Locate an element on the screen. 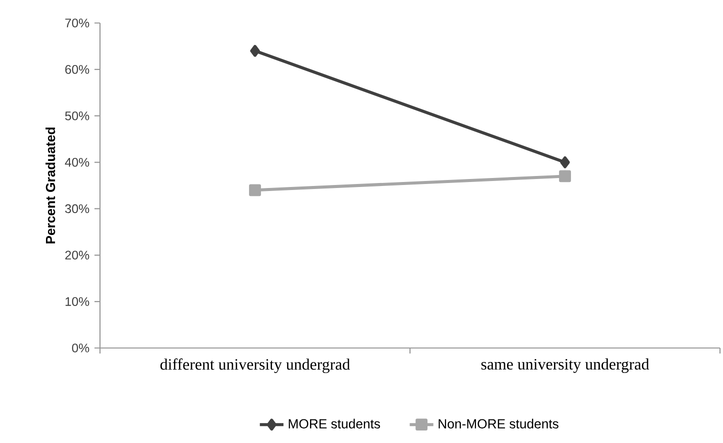 The image size is (723, 443). legend-label: Non-MORE students is located at coordinates (498, 423).